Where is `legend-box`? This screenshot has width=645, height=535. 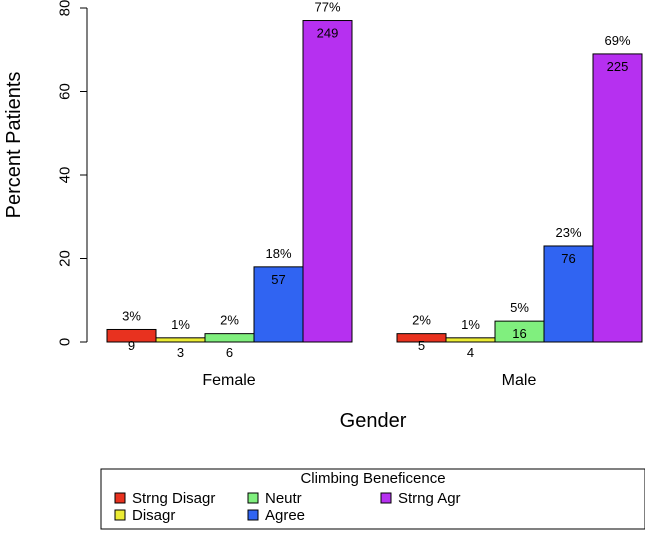
legend-box is located at coordinates (372, 499).